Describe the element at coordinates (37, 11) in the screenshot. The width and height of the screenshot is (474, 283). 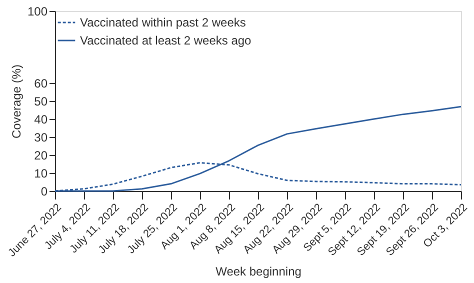
I see `y-tick-label: 100` at that location.